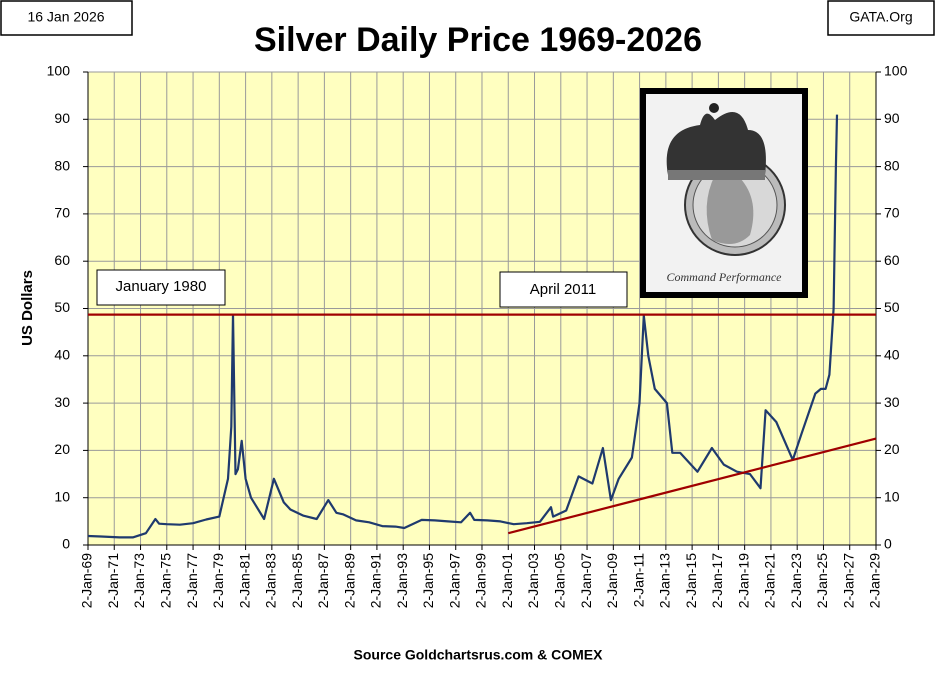 This screenshot has height=680, width=936. Describe the element at coordinates (62, 213) in the screenshot. I see `y-tick-label: 70` at that location.